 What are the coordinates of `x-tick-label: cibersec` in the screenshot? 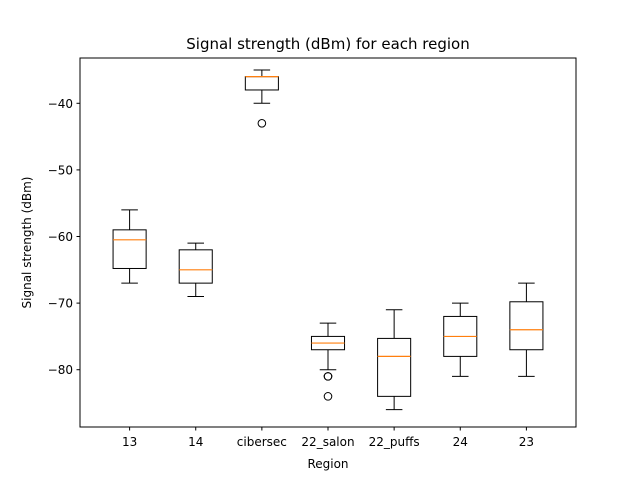 It's located at (262, 442).